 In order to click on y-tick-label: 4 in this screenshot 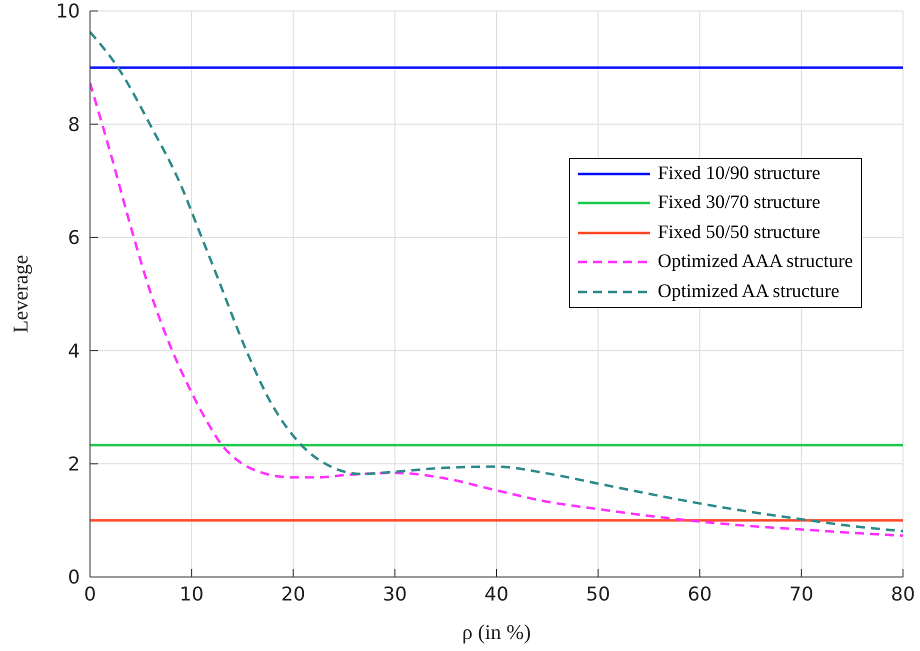, I will do `click(74, 351)`.